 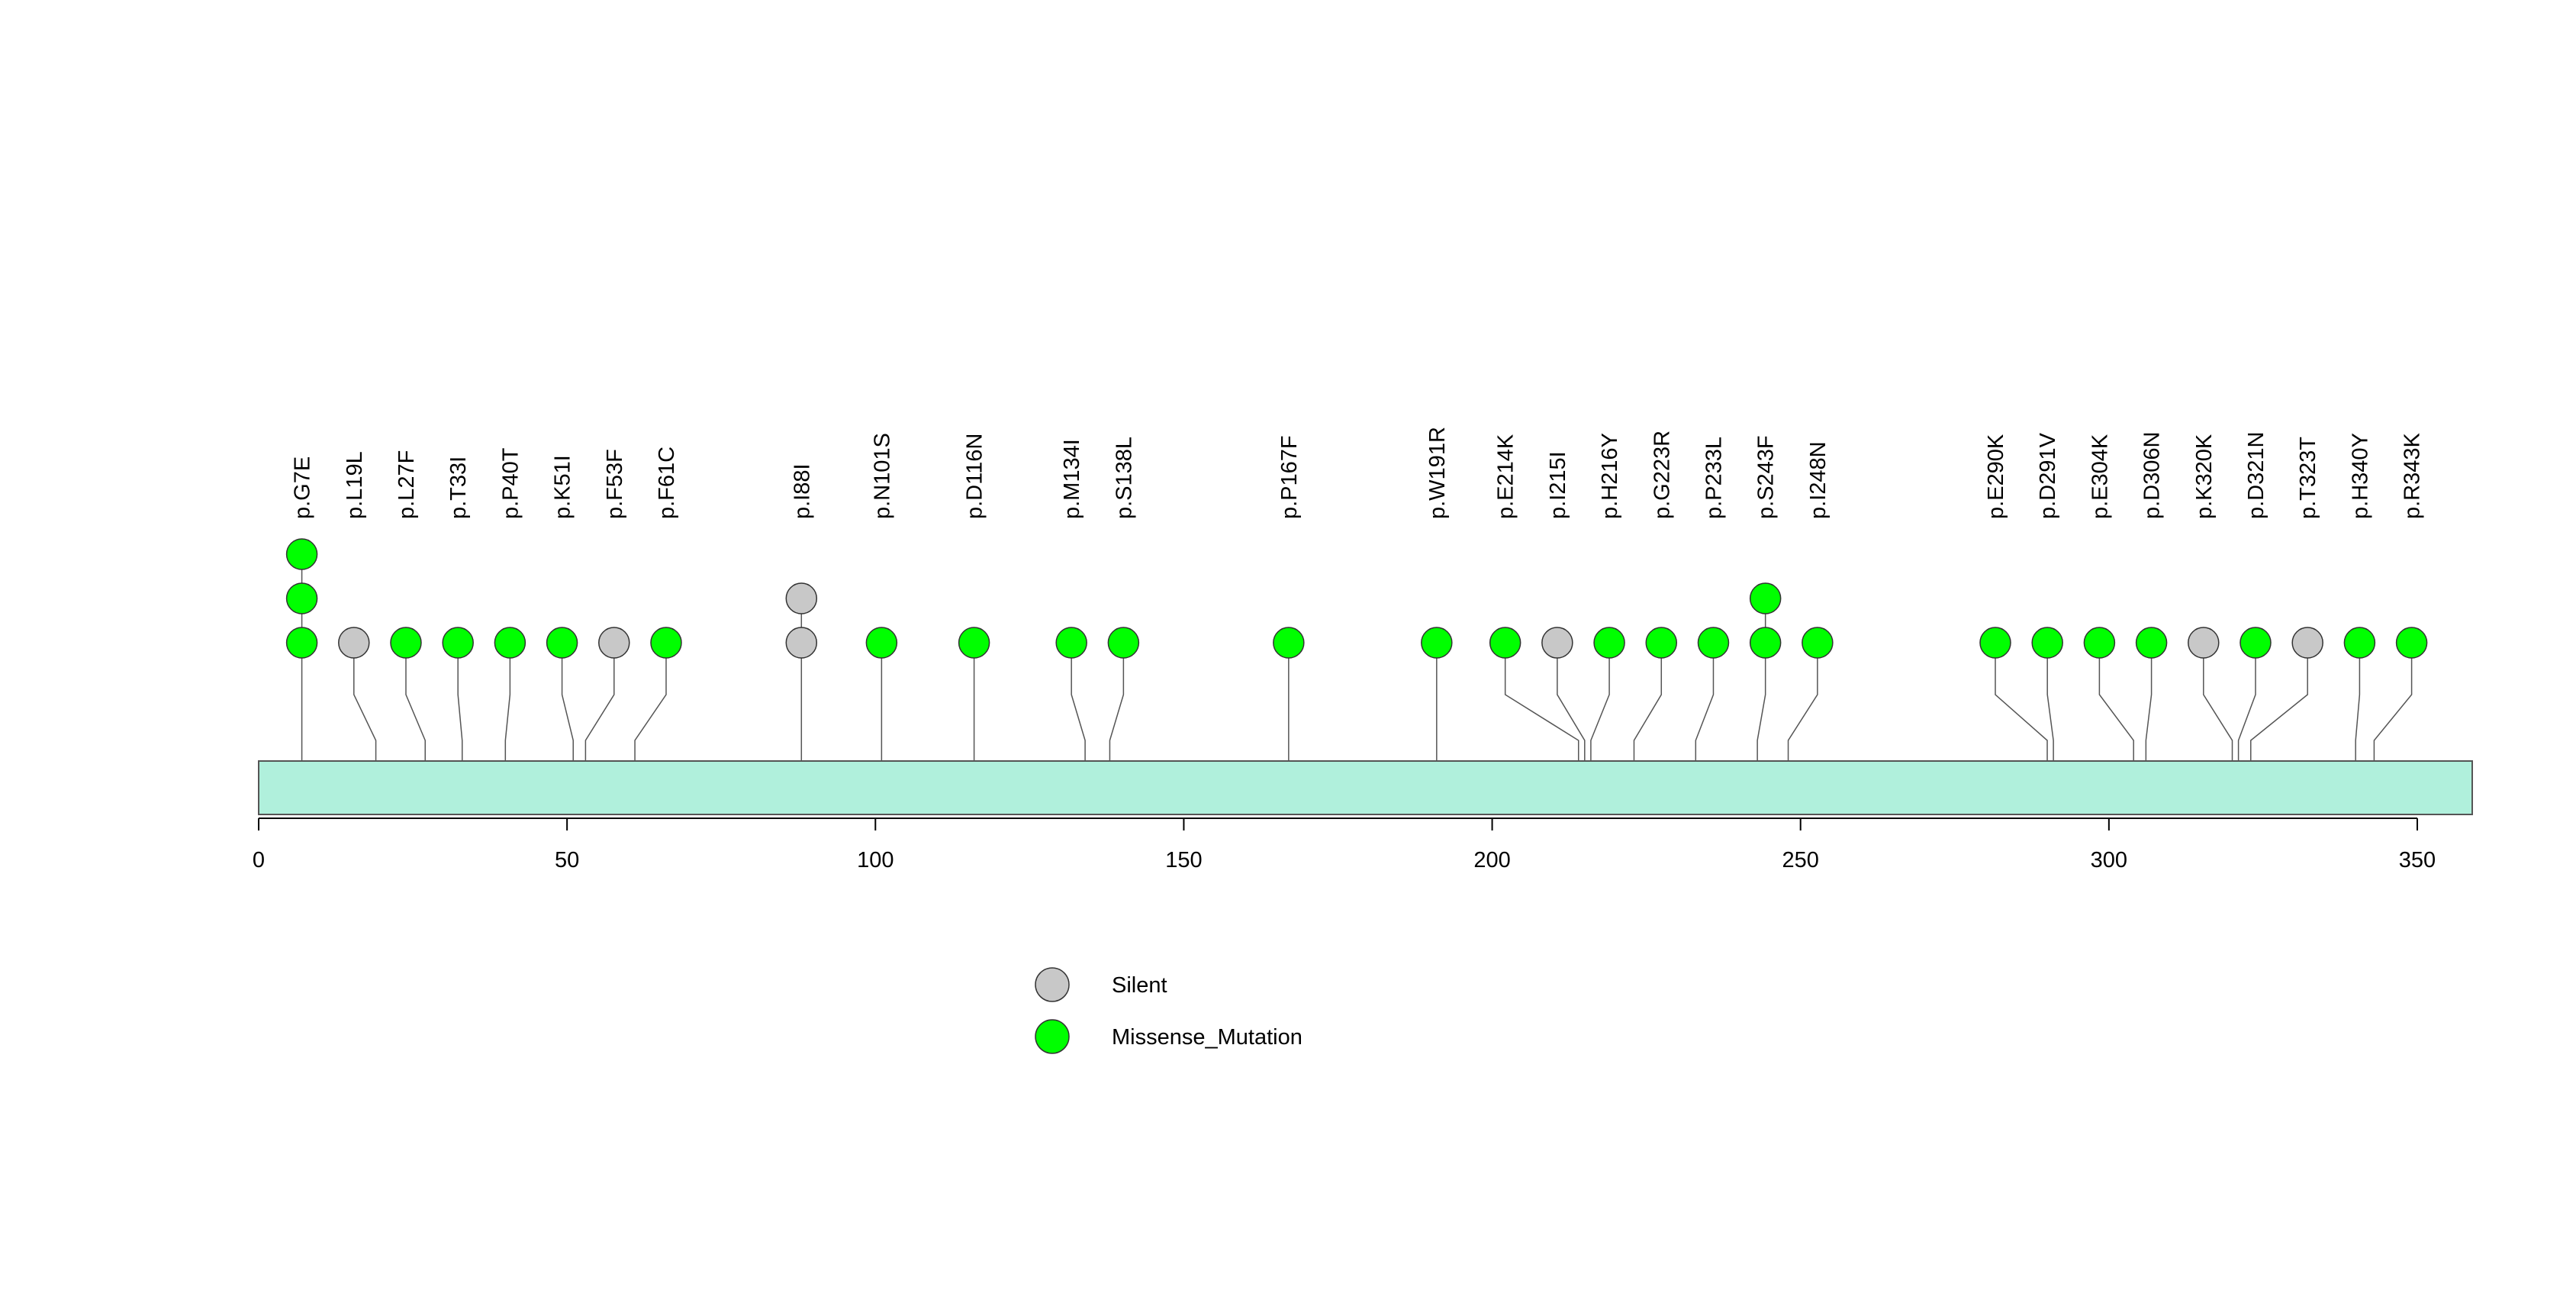 I want to click on mutation-label: p.I248N, so click(x=1818, y=480).